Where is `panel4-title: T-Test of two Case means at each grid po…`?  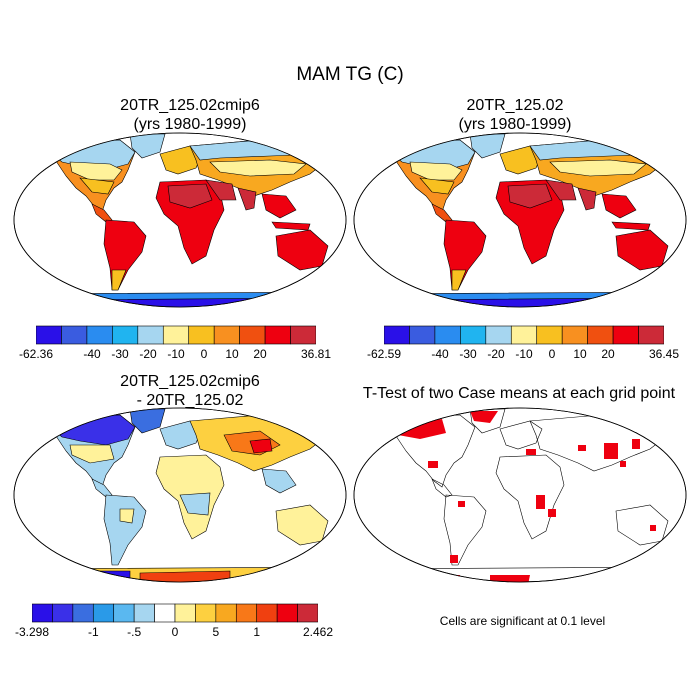
panel4-title: T-Test of two Case means at each grid po… is located at coordinates (519, 393).